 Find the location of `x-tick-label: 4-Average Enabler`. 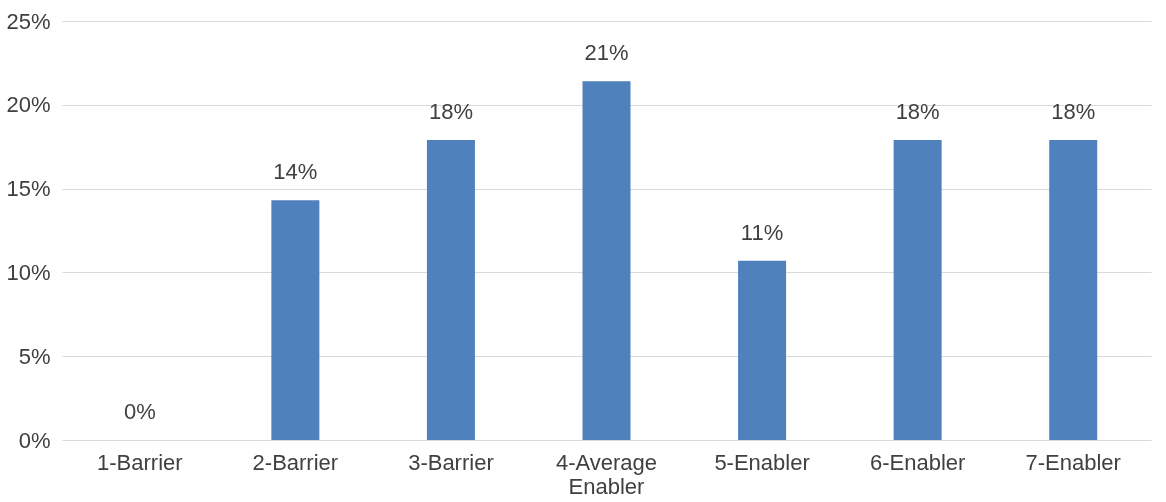

x-tick-label: 4-Average Enabler is located at coordinates (606, 474).